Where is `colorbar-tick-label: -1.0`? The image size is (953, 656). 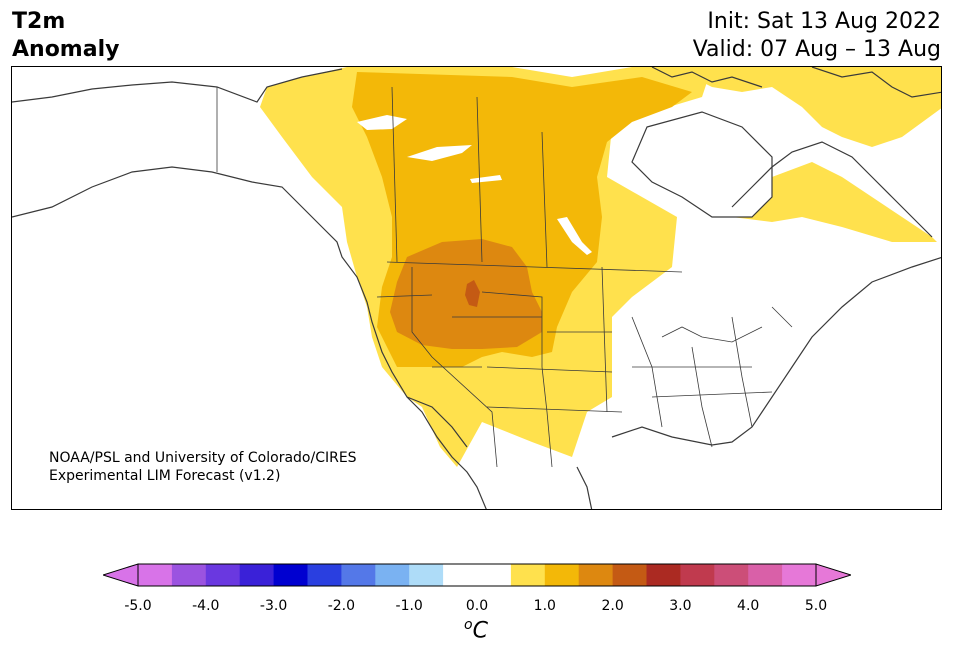 colorbar-tick-label: -1.0 is located at coordinates (409, 606).